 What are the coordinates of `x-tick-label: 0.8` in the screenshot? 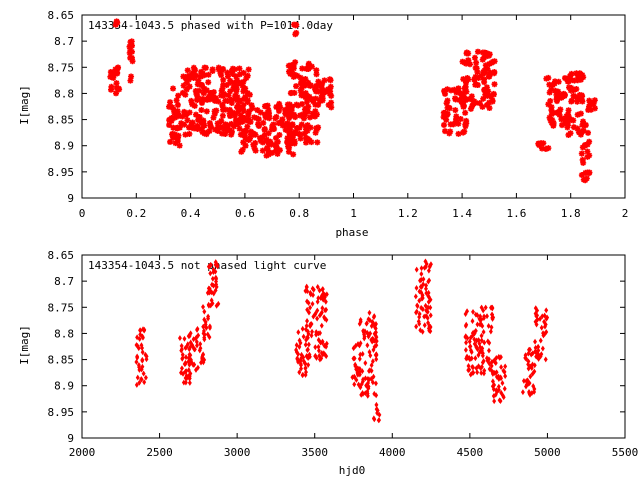 It's located at (299, 213).